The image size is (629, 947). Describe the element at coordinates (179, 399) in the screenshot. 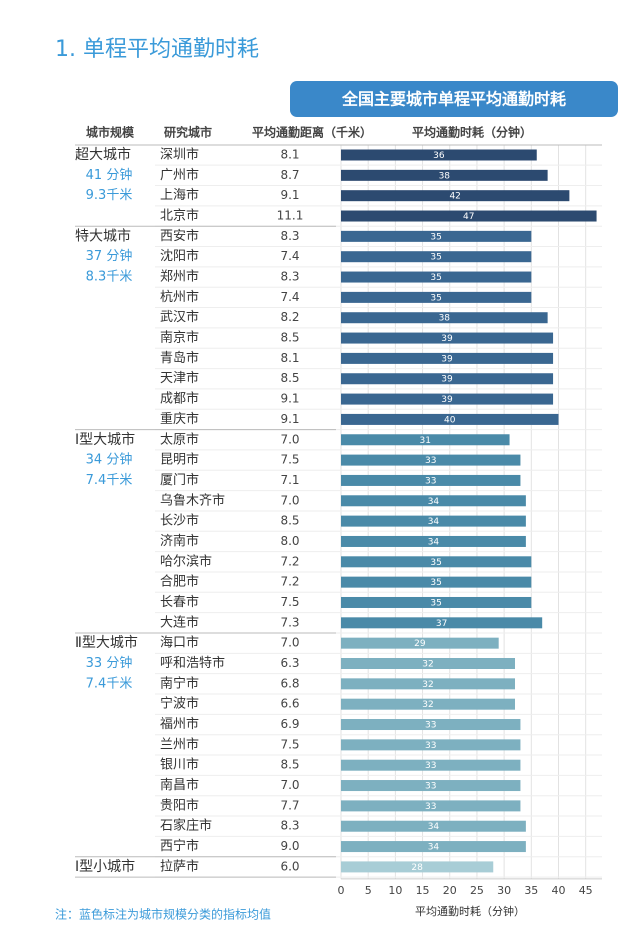

I see `city-name: 成都市` at that location.